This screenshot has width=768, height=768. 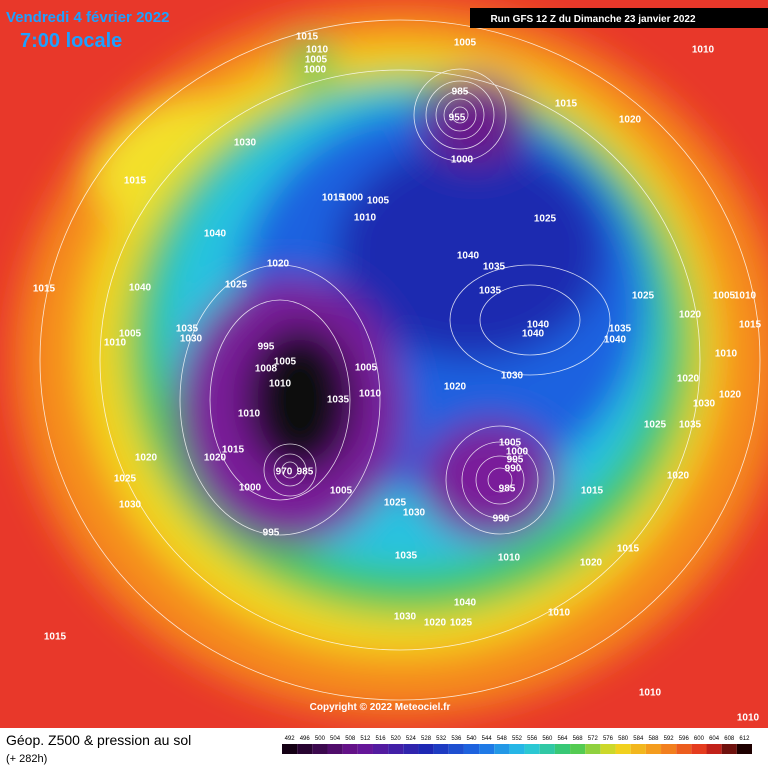 What do you see at coordinates (744, 739) in the screenshot?
I see `colorbar-tick-label: 612` at bounding box center [744, 739].